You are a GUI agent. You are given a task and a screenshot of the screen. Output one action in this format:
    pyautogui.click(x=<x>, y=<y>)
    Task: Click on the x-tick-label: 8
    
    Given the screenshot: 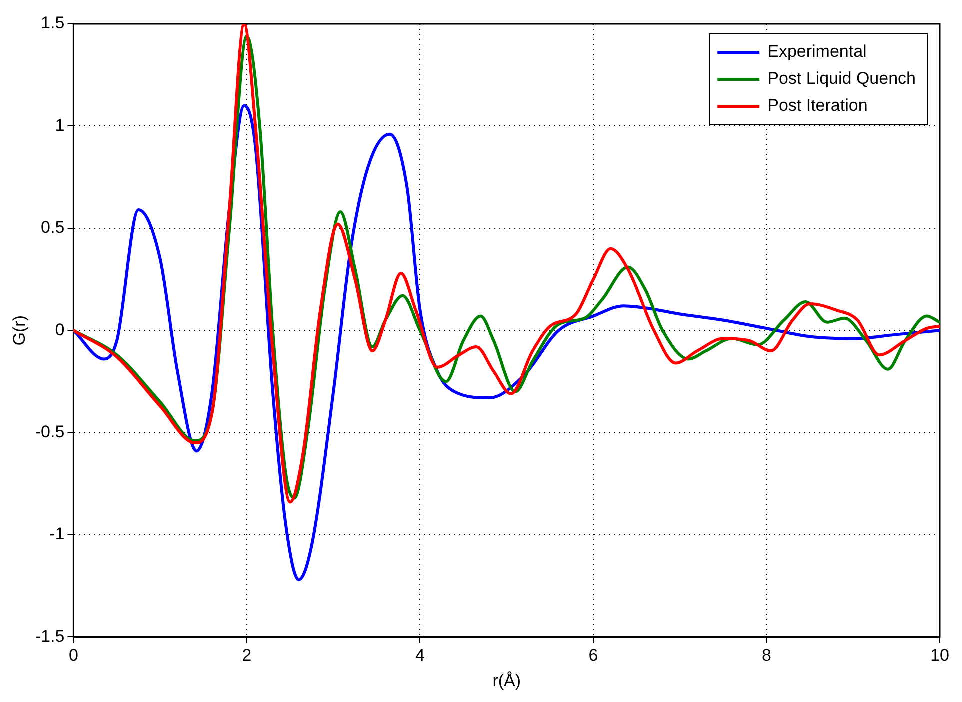 What is the action you would take?
    pyautogui.click(x=767, y=656)
    